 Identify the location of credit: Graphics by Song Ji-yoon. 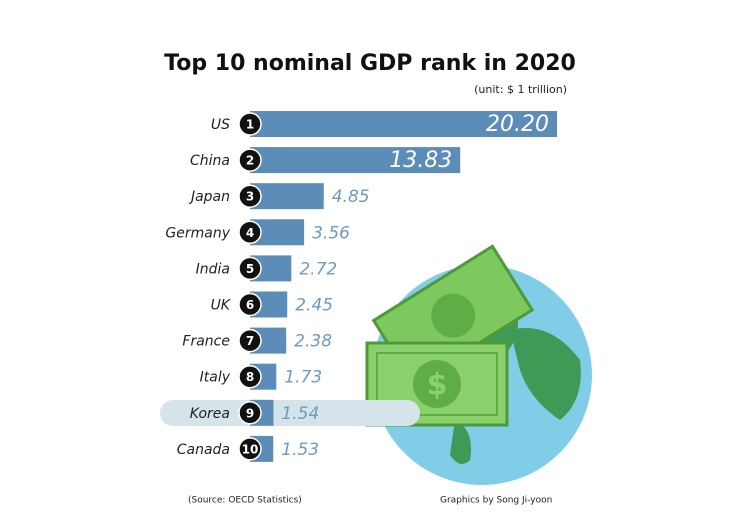
(496, 501).